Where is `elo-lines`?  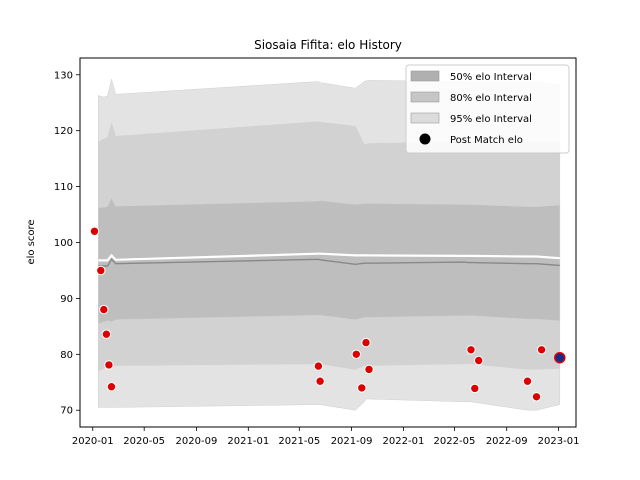
elo-lines is located at coordinates (329, 259).